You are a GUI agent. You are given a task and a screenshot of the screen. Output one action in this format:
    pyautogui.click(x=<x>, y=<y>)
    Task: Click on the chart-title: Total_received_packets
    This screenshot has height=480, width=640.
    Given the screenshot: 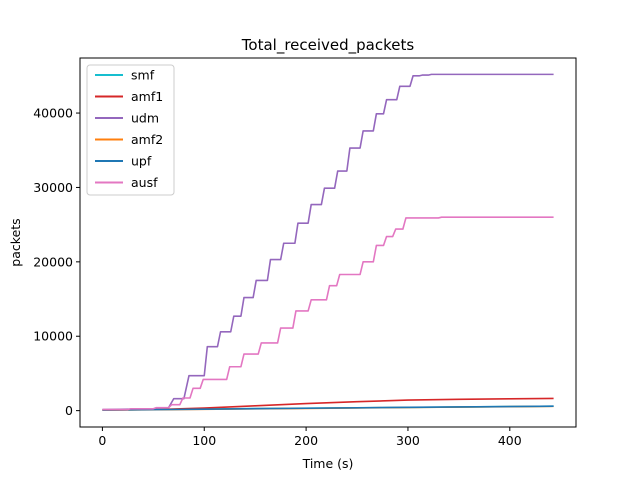 What is the action you would take?
    pyautogui.click(x=328, y=45)
    